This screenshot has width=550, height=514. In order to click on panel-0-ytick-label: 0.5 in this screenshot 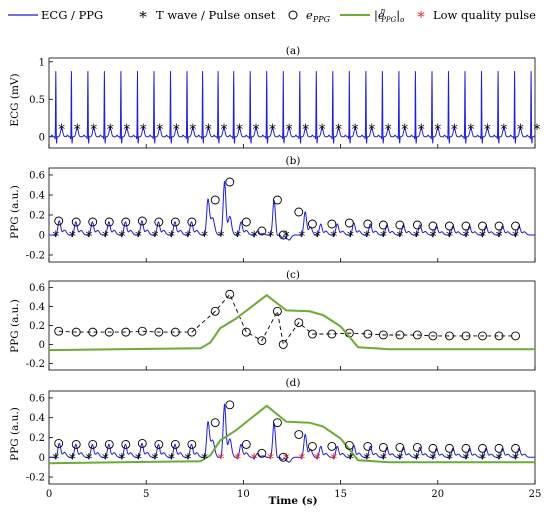, I will do `click(37, 100)`.